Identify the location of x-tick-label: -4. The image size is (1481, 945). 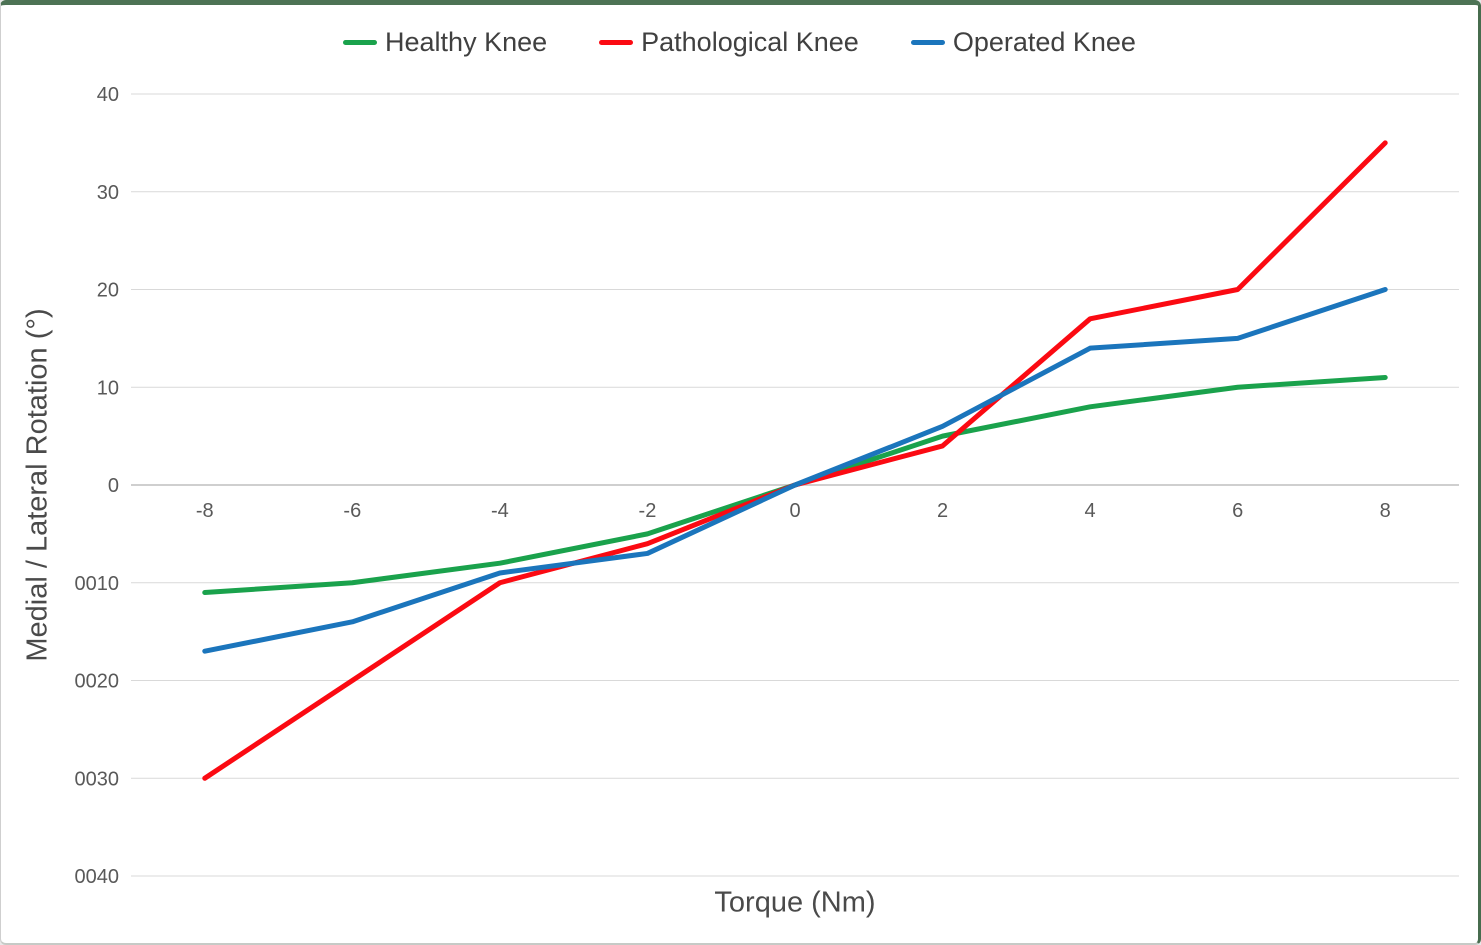
(500, 511).